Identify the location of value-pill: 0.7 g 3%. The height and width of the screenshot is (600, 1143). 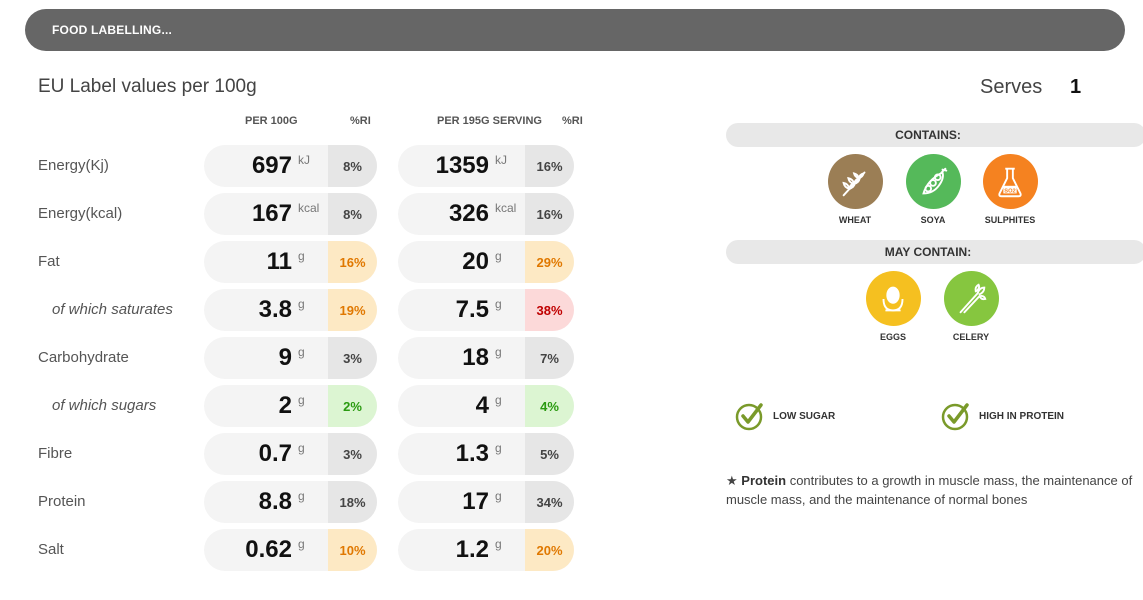
(290, 454).